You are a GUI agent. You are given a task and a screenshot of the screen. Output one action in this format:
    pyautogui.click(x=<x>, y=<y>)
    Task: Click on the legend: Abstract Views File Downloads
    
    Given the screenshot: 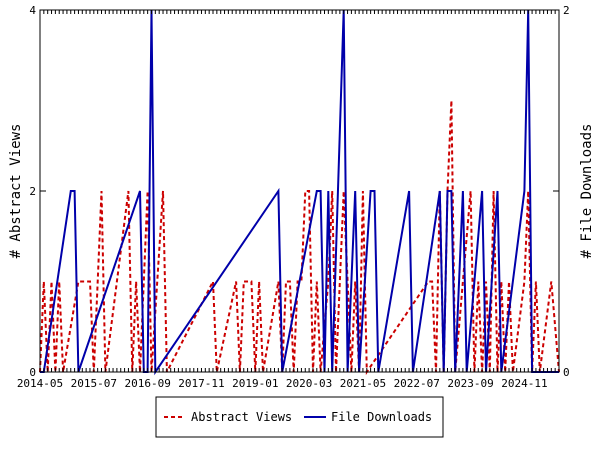 What is the action you would take?
    pyautogui.click(x=299, y=417)
    